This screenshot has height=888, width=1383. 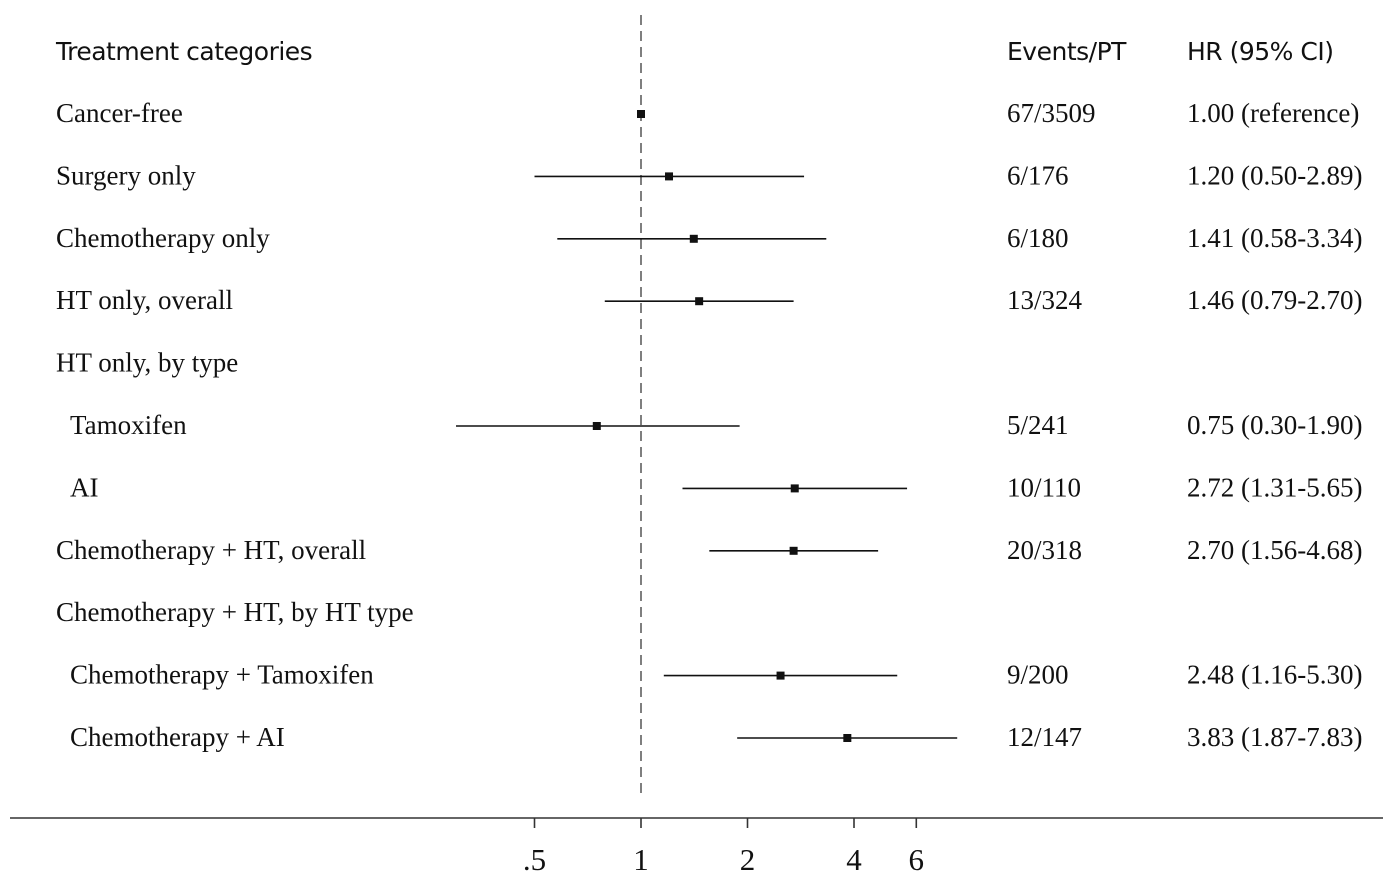 I want to click on x-axis-ticks: .5 1 2 4 6, so click(x=723, y=847).